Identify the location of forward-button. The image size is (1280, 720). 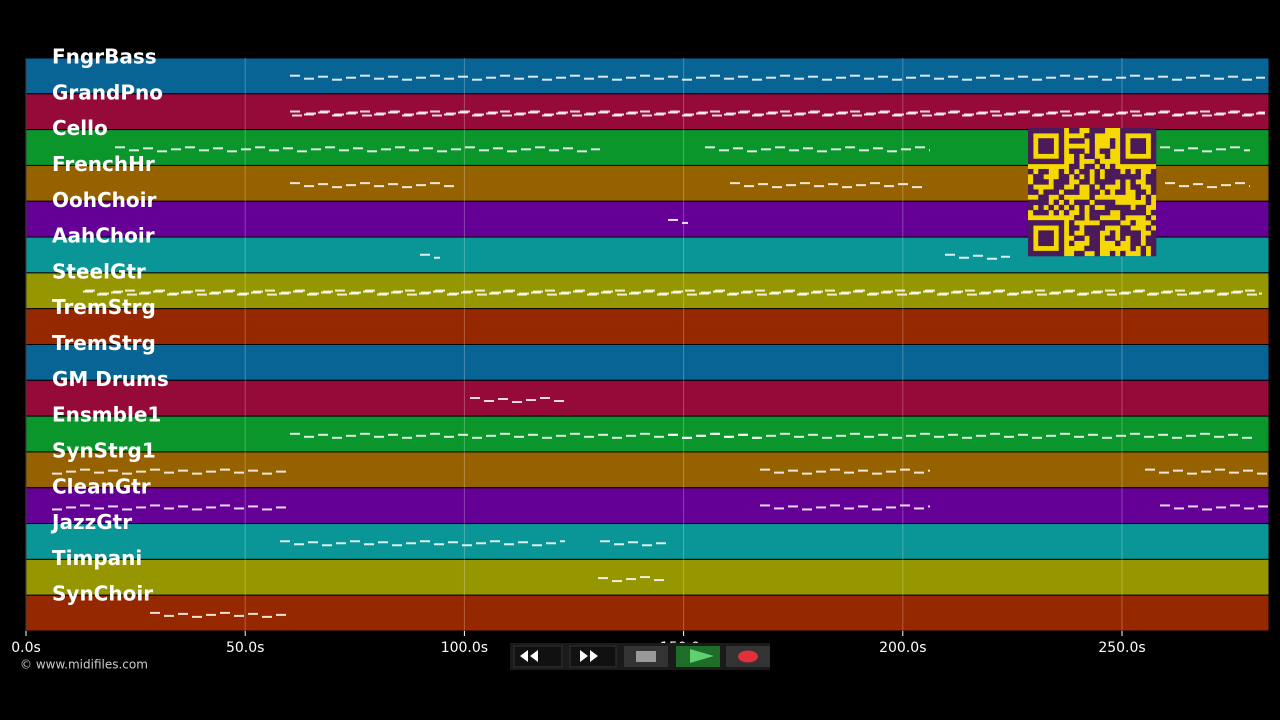
(593, 656).